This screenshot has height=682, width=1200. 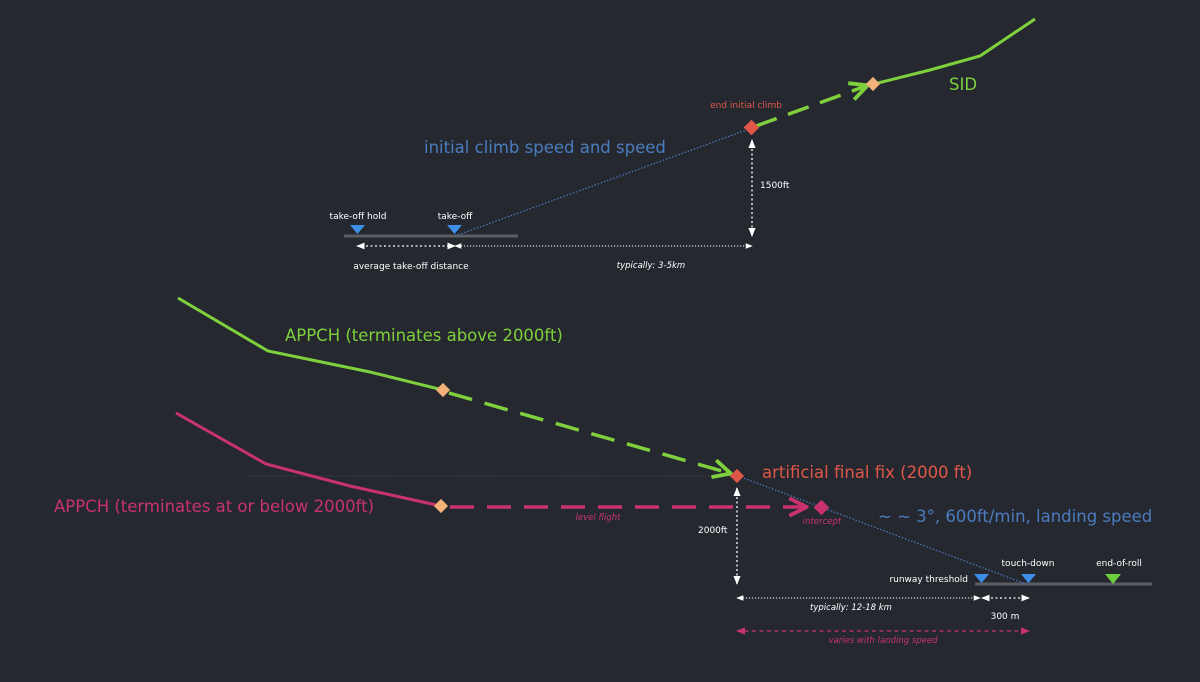 I want to click on typical-12-18km-label: typically: 12-18 km, so click(x=851, y=608).